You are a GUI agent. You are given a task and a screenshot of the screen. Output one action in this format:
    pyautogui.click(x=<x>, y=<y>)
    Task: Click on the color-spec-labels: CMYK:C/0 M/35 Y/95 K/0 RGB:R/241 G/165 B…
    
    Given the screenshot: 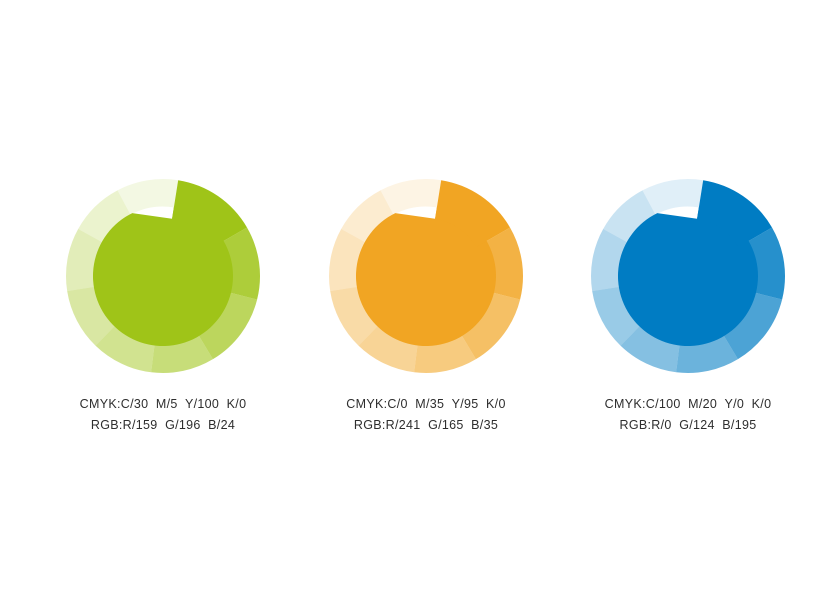 What is the action you would take?
    pyautogui.click(x=426, y=415)
    